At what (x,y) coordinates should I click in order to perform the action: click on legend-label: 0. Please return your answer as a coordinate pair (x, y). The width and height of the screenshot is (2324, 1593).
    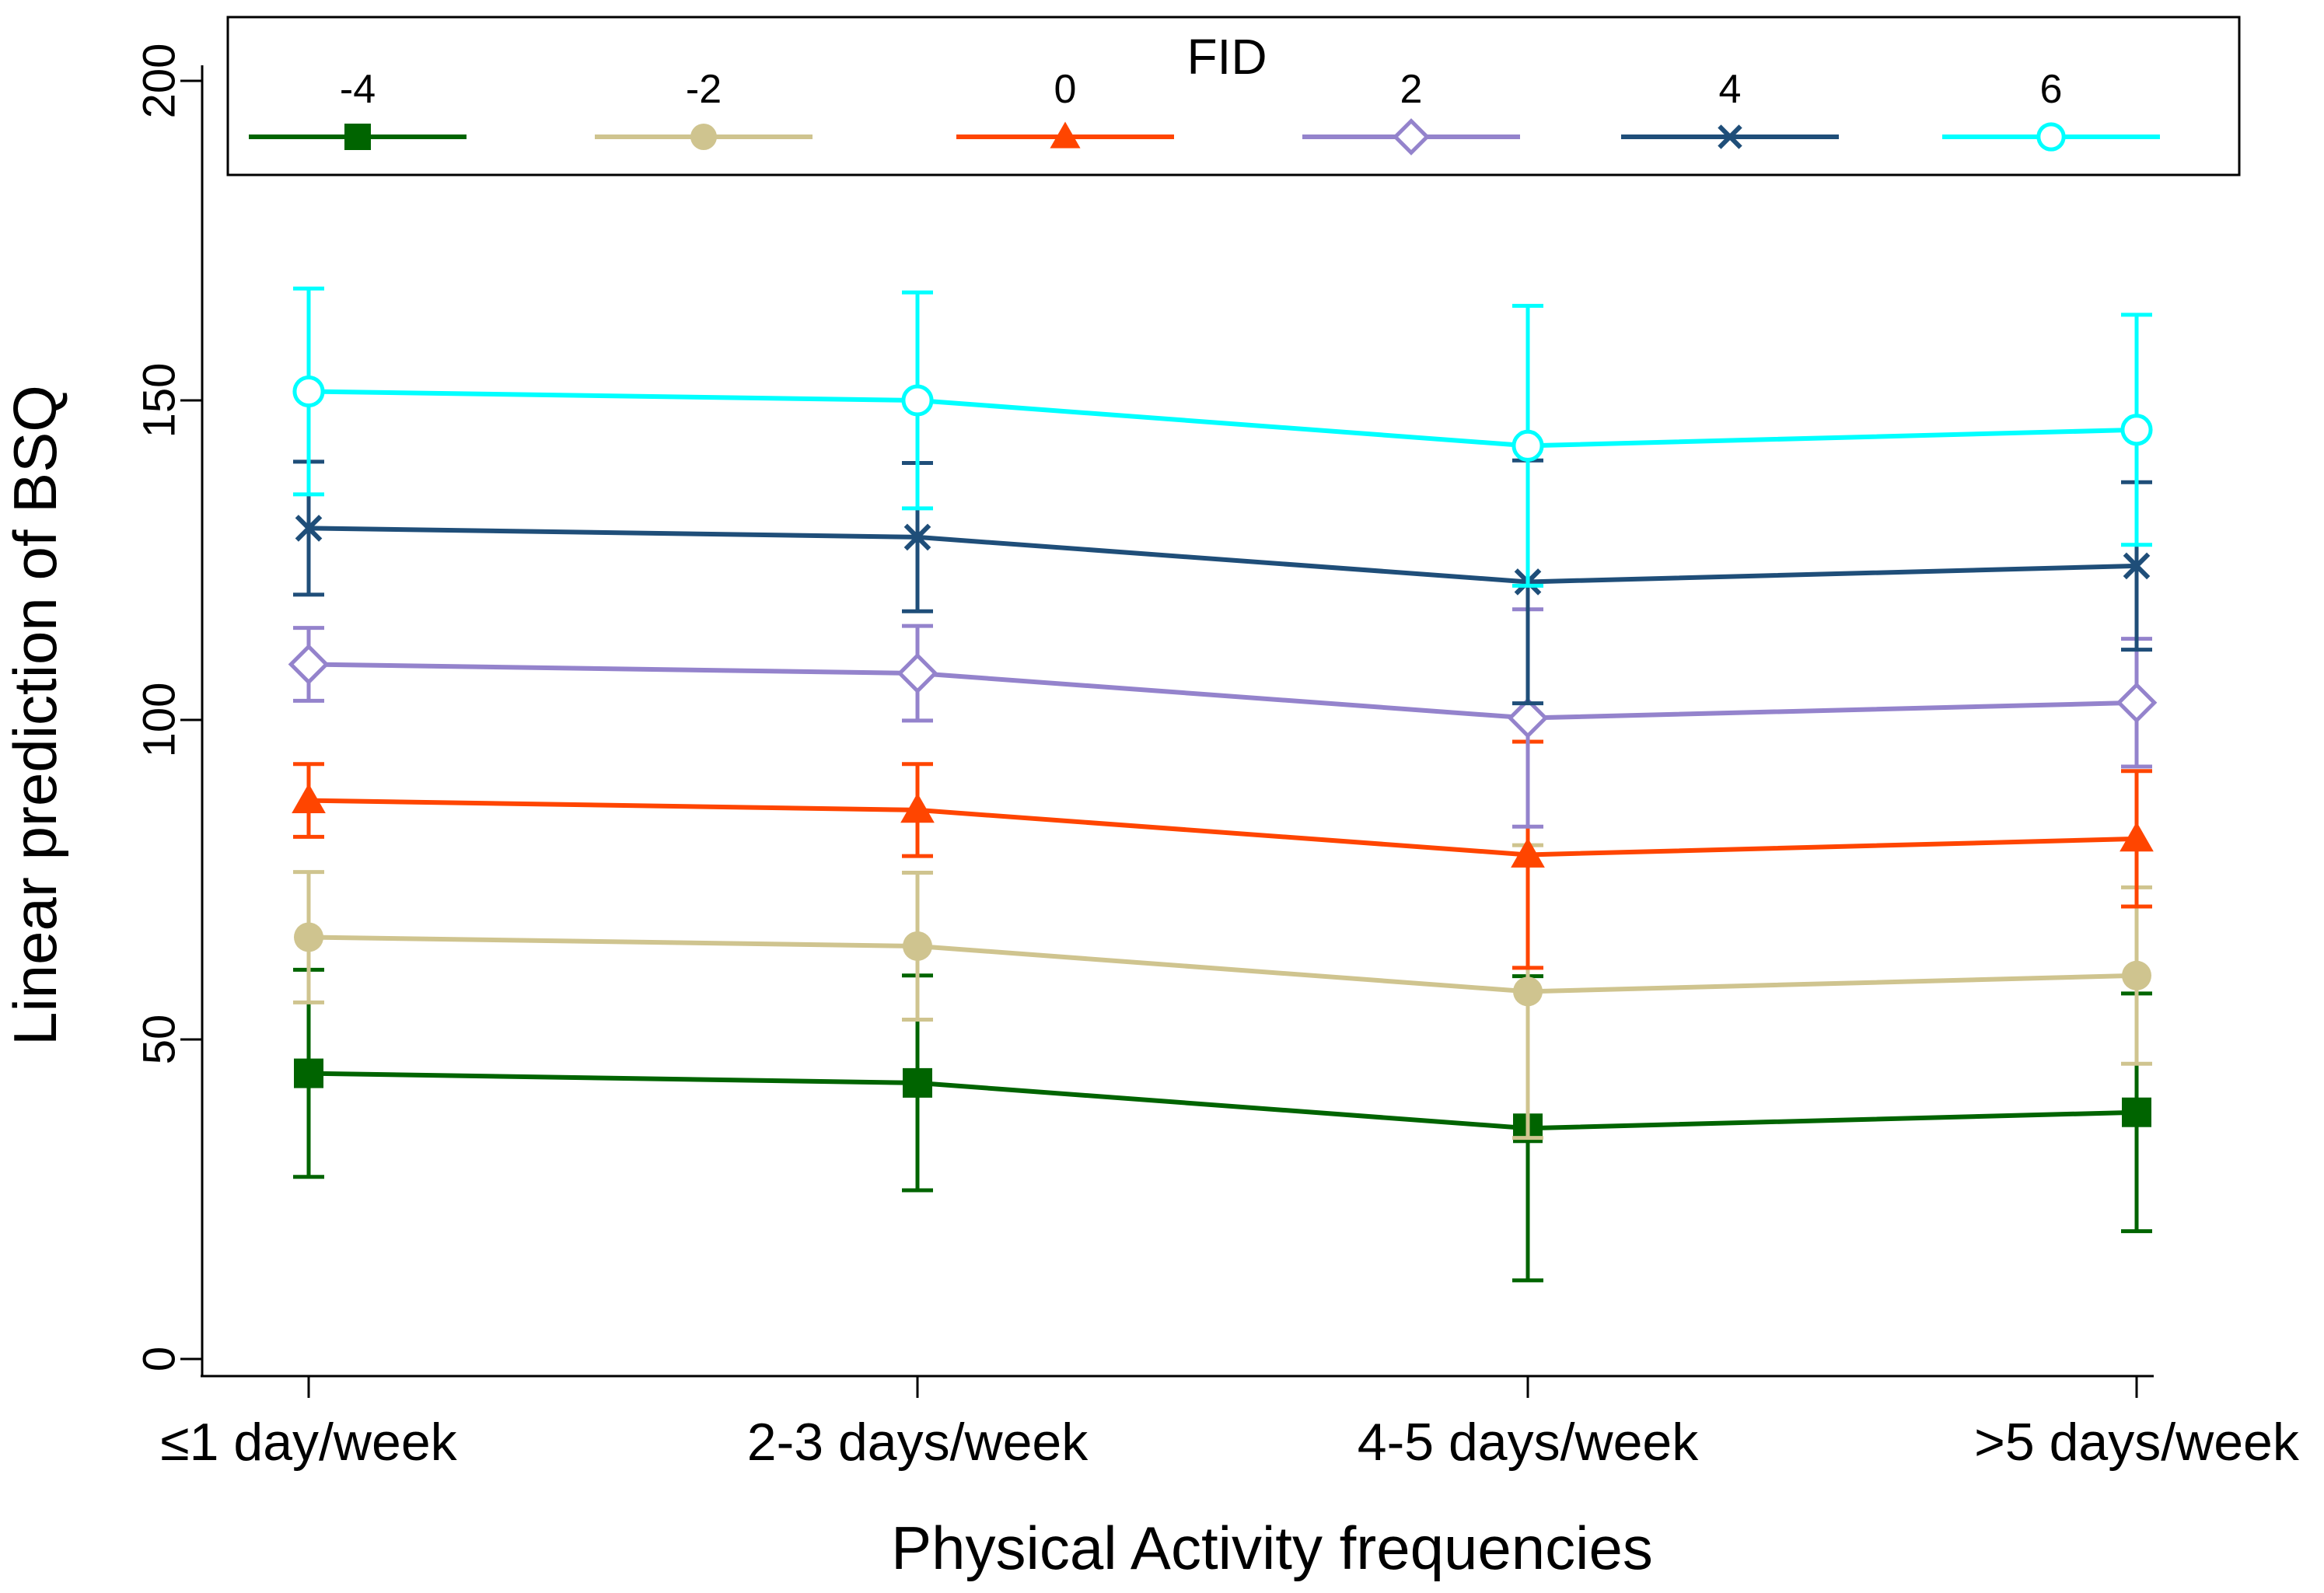
    Looking at the image, I should click on (1065, 90).